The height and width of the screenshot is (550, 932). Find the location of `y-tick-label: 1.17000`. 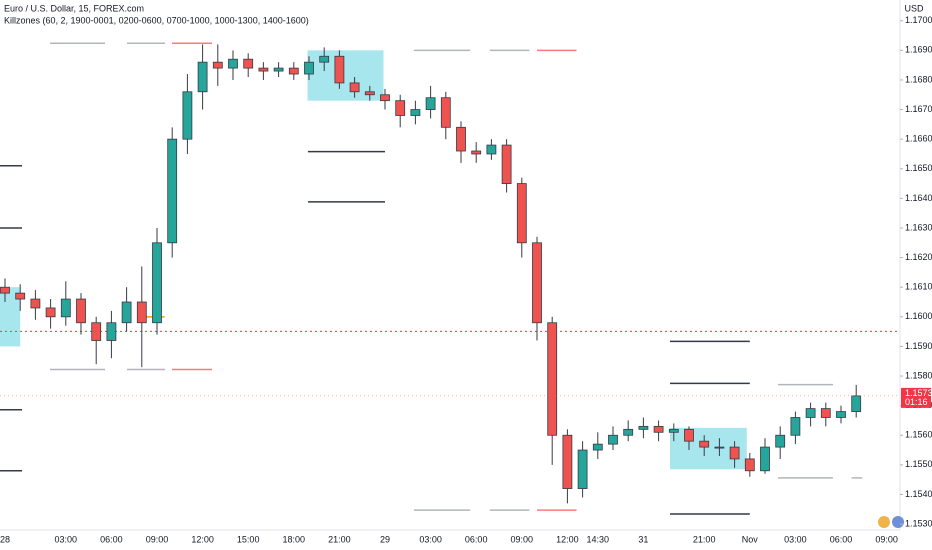

y-tick-label: 1.17000 is located at coordinates (918, 20).